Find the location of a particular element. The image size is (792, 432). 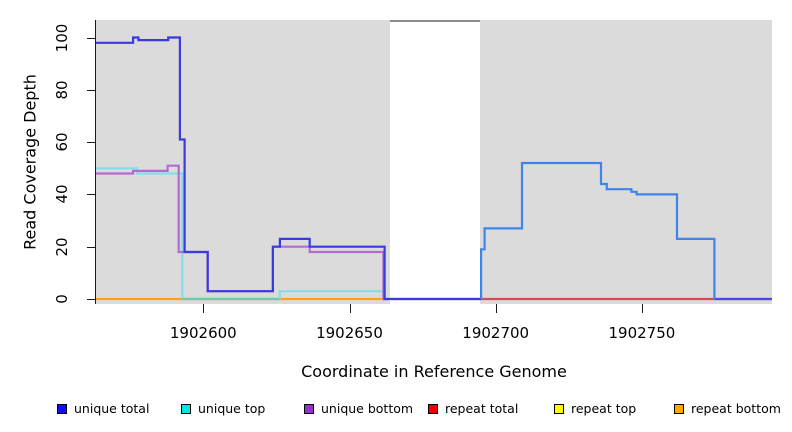

legend-label: unique bottom is located at coordinates (367, 408).